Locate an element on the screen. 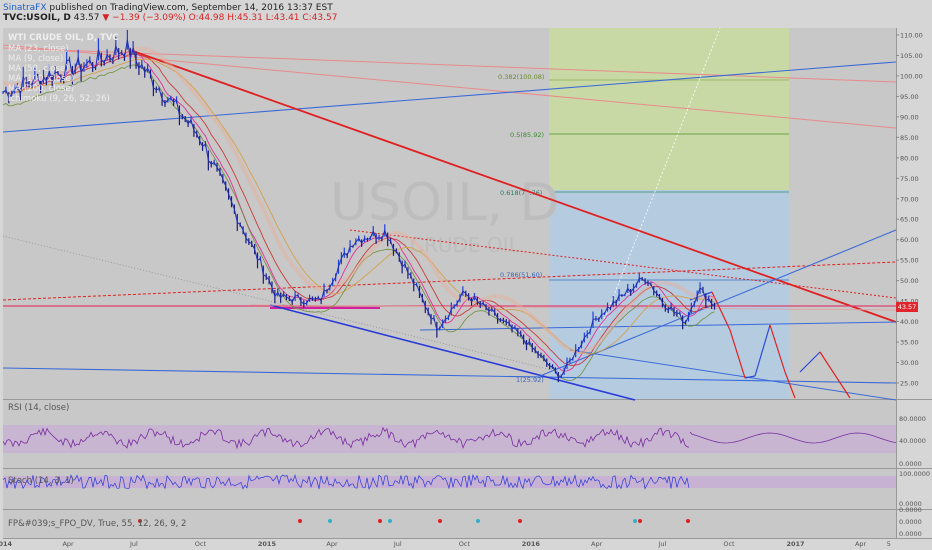 The image size is (932, 550). trendline-blue-mid is located at coordinates (658, 326).